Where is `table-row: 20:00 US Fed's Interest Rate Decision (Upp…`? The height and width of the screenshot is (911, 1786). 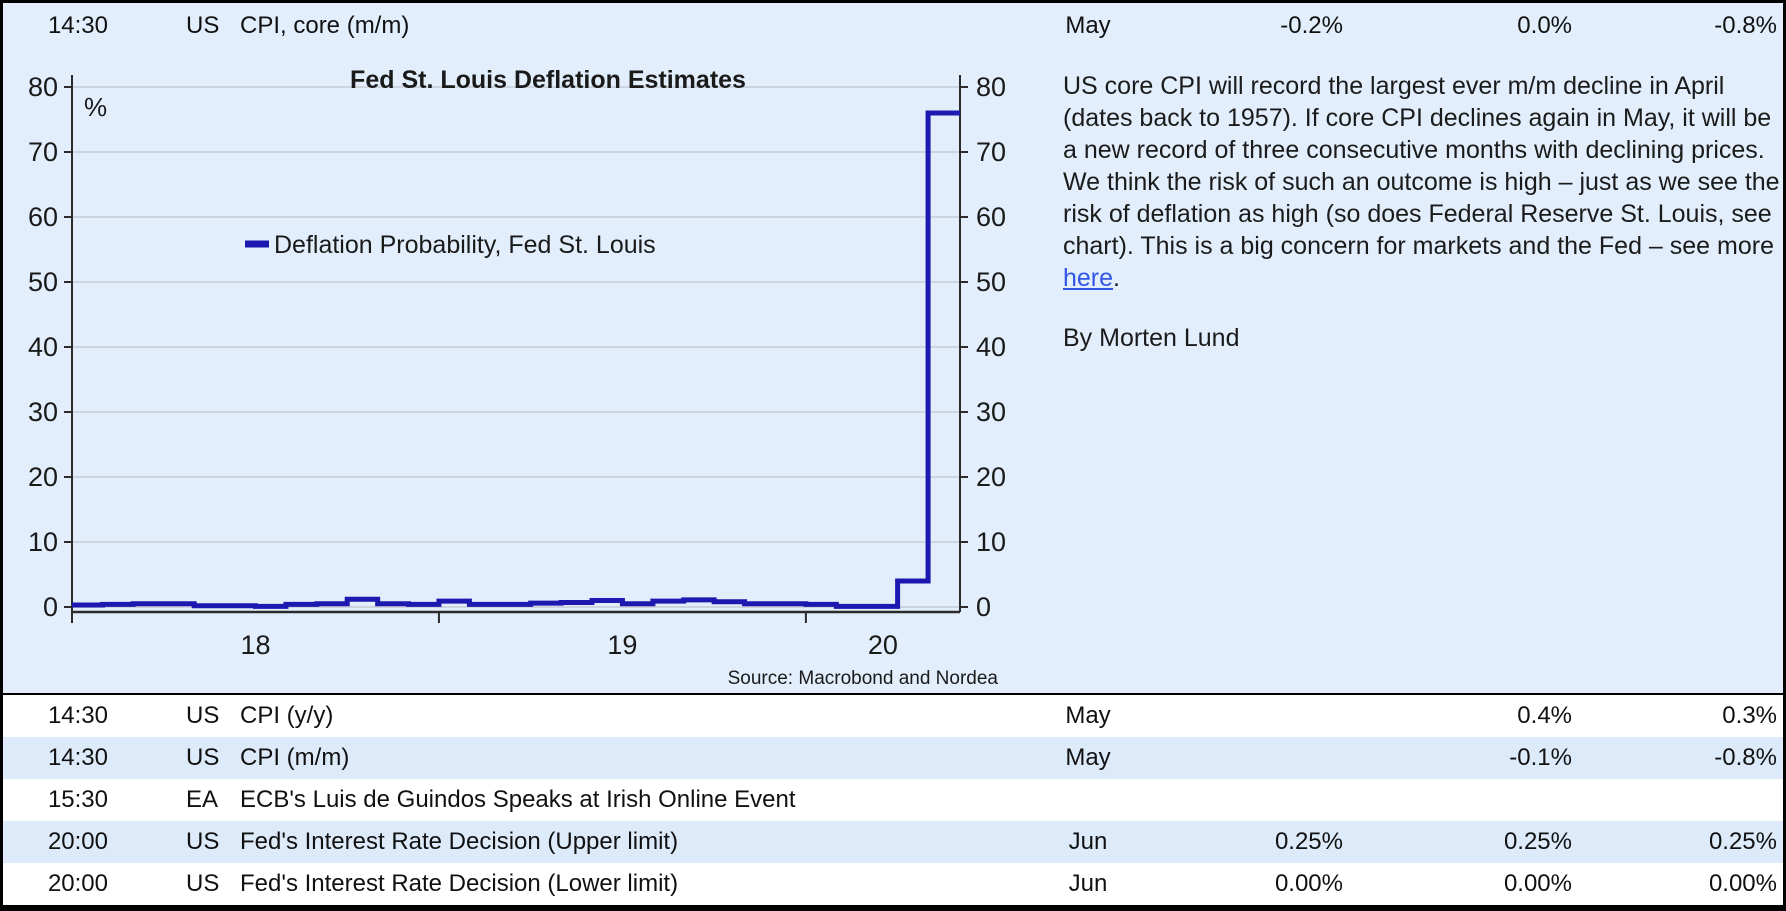 table-row: 20:00 US Fed's Interest Rate Decision (Upp… is located at coordinates (893, 842).